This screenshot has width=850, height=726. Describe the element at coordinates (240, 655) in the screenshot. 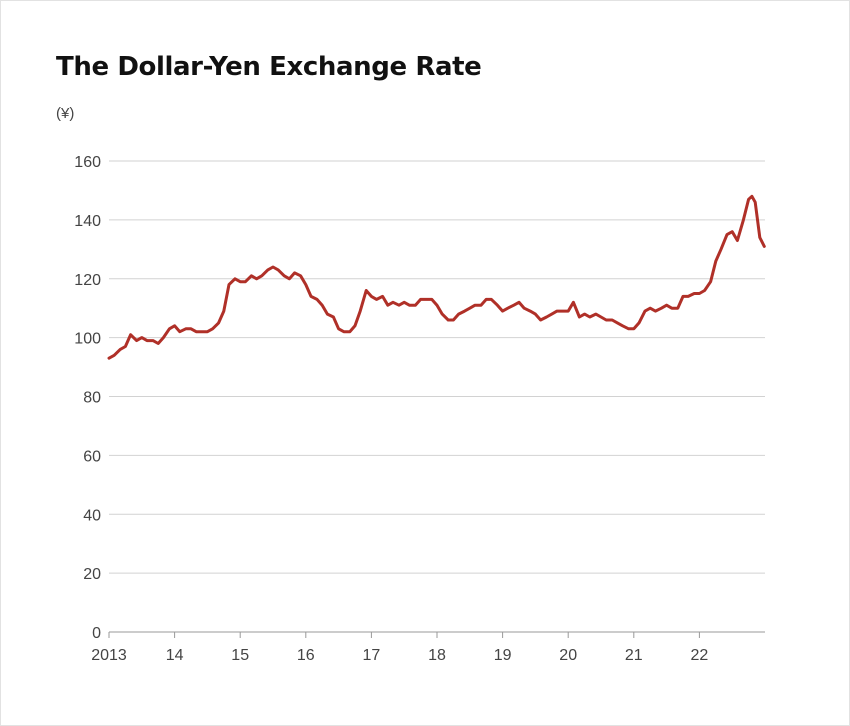

I see `x-tick-label: 15` at that location.